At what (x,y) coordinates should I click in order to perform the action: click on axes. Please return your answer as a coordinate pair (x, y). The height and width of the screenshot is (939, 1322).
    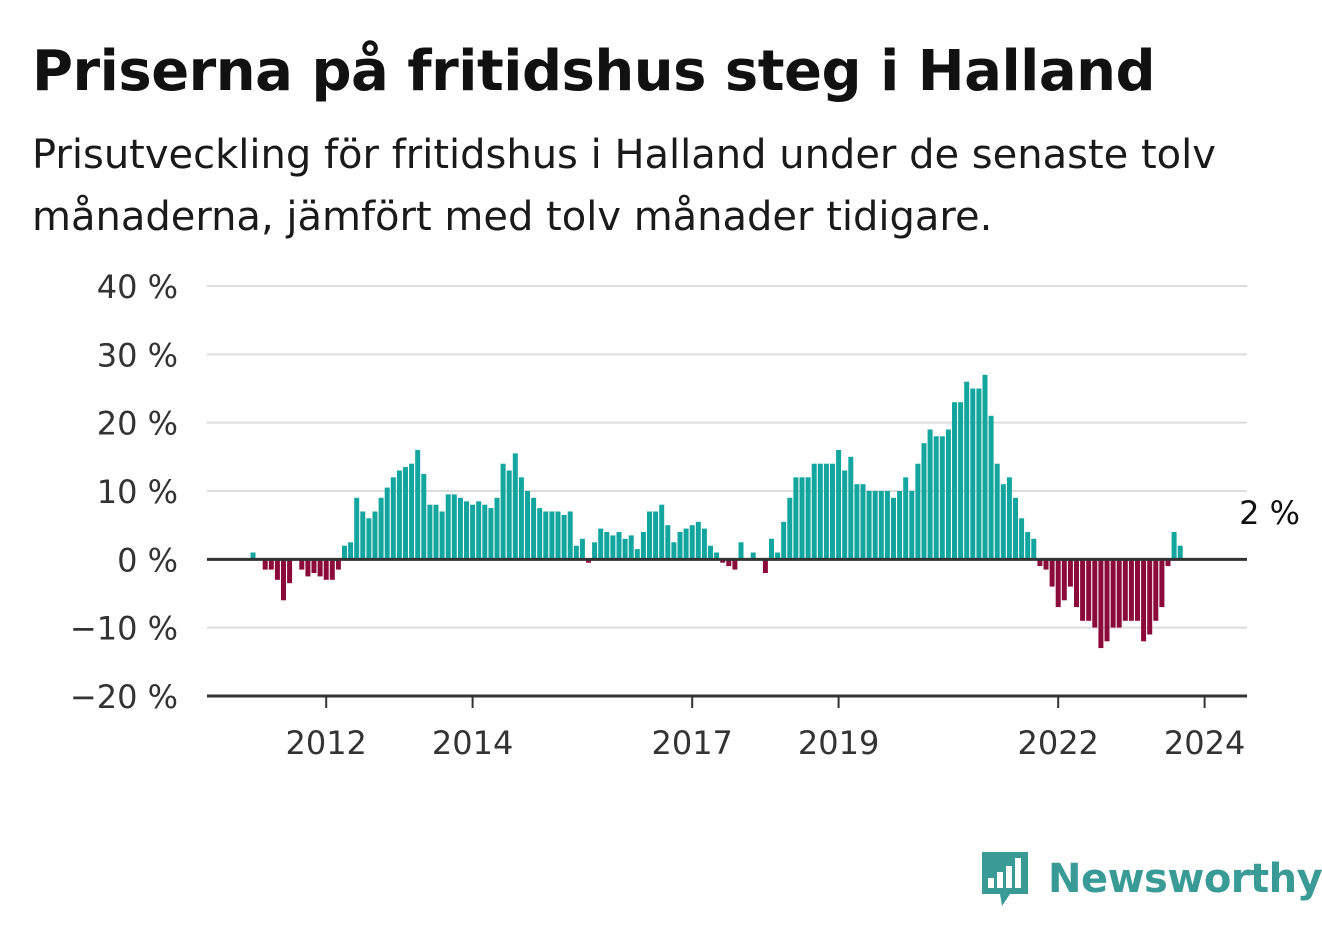
    Looking at the image, I should click on (727, 632).